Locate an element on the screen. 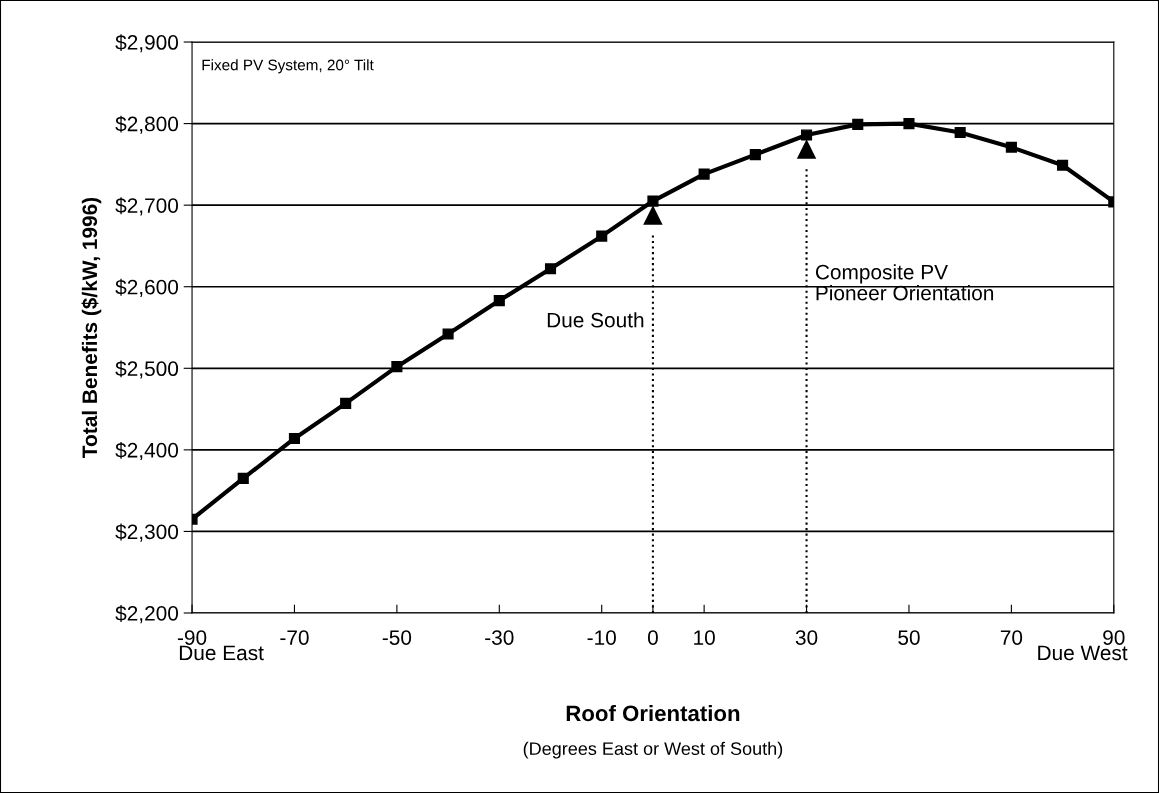 The image size is (1159, 793). text: Due West is located at coordinates (1083, 653).